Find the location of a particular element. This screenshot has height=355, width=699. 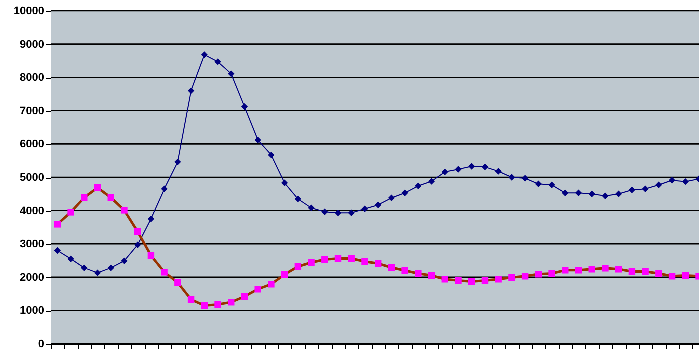

y-tick-label: 1000 is located at coordinates (32, 311).